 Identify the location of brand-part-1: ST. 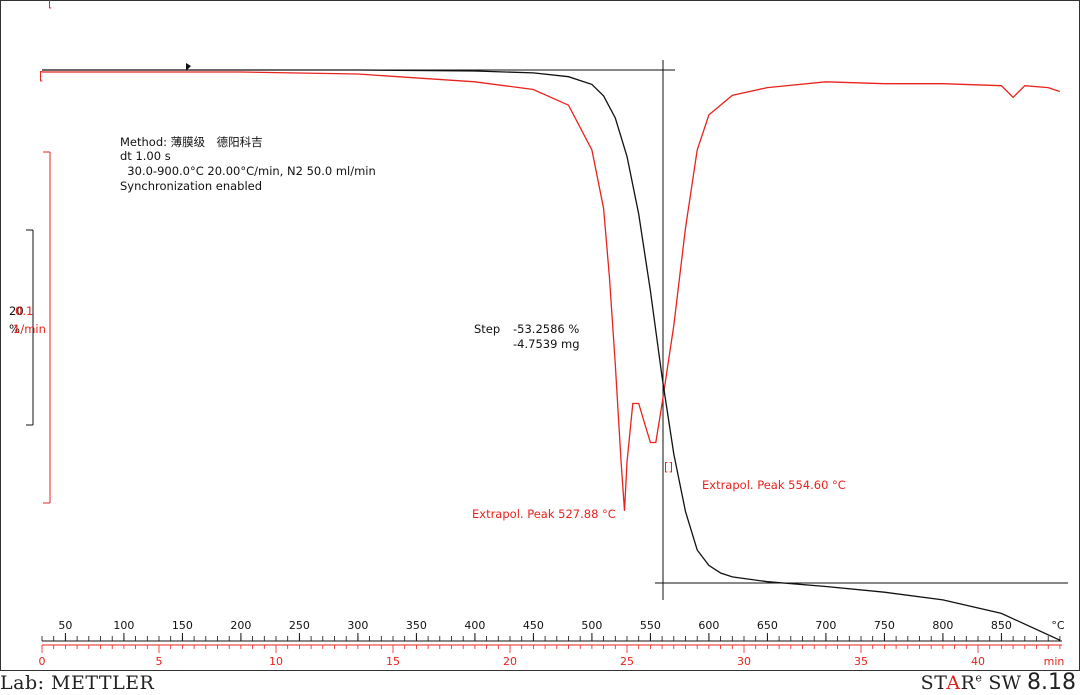
(933, 683).